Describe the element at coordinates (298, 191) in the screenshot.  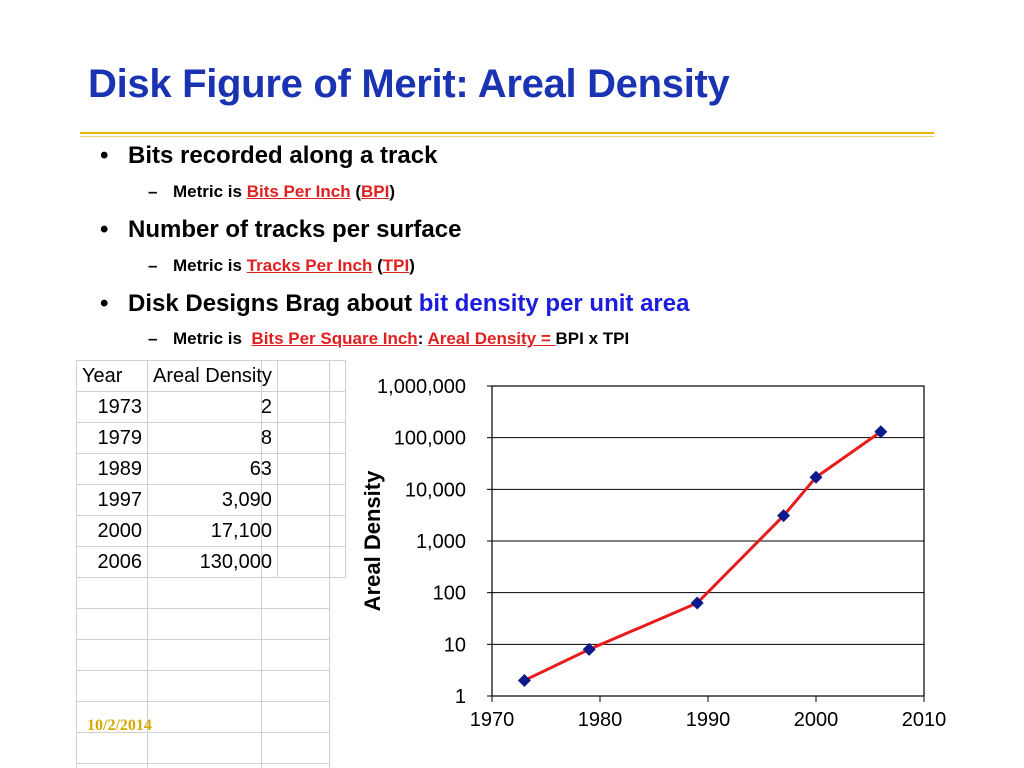
I see `bits-per-inch-link: Bits Per Inch` at that location.